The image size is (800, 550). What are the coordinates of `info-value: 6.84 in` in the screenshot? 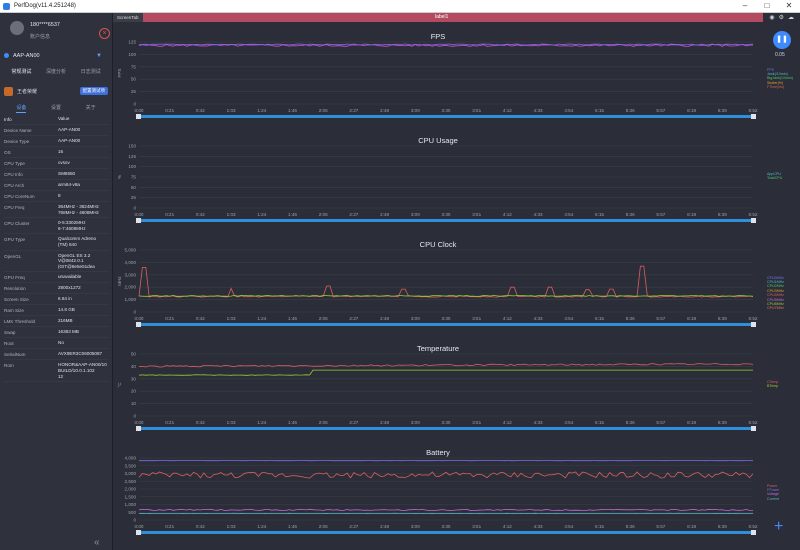 It's located at (65, 299).